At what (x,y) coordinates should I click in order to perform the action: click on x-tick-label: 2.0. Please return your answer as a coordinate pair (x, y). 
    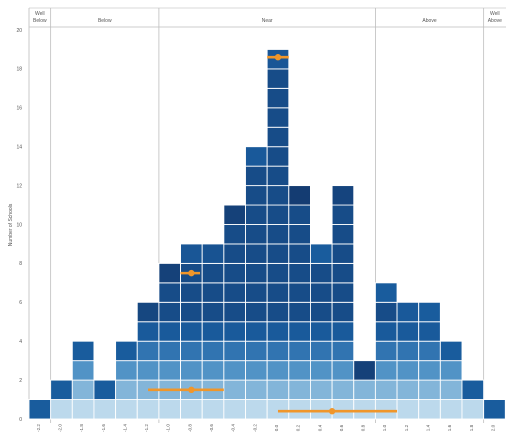
    Looking at the image, I should click on (492, 427).